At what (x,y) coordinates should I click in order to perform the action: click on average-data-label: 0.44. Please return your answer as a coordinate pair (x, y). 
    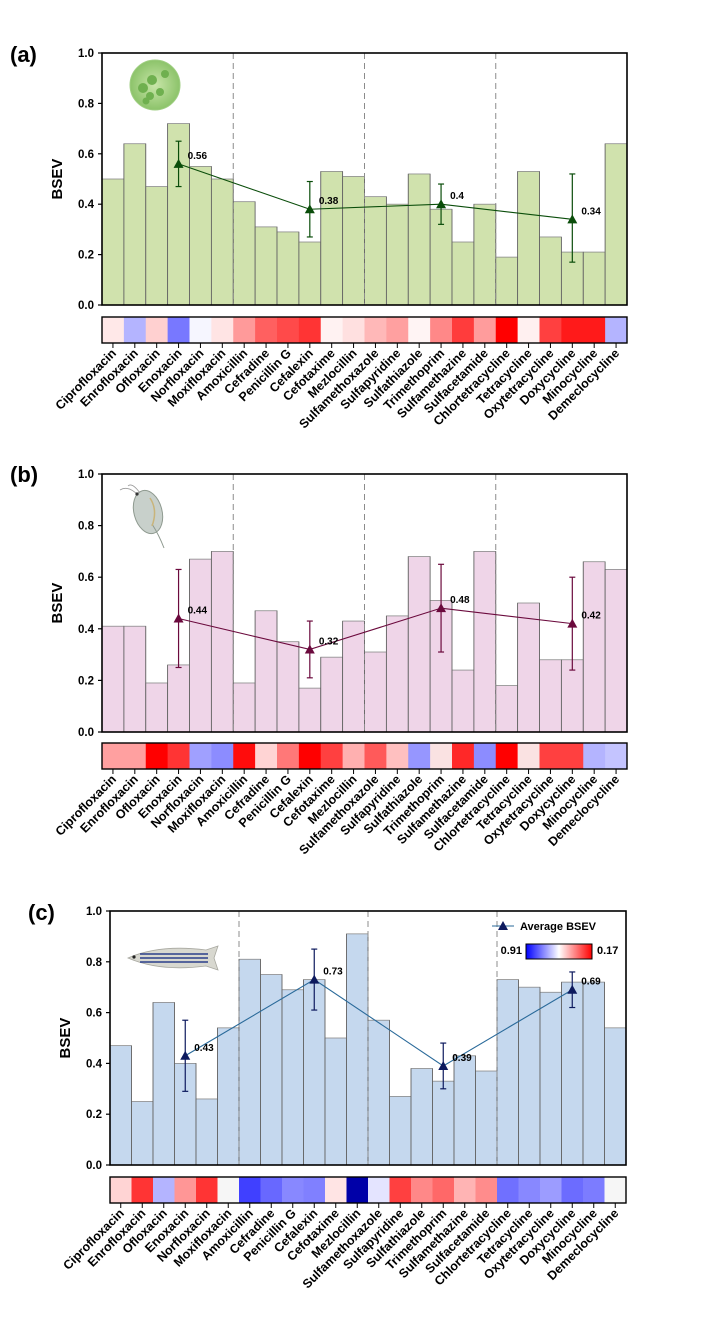
    Looking at the image, I should click on (198, 610).